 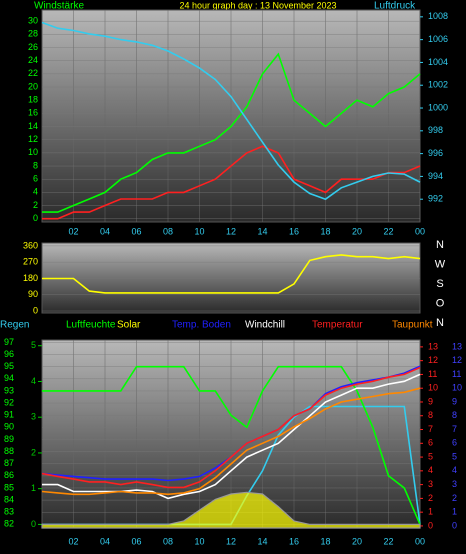 What do you see at coordinates (438, 39) in the screenshot?
I see `y2-tick-label: 1006` at bounding box center [438, 39].